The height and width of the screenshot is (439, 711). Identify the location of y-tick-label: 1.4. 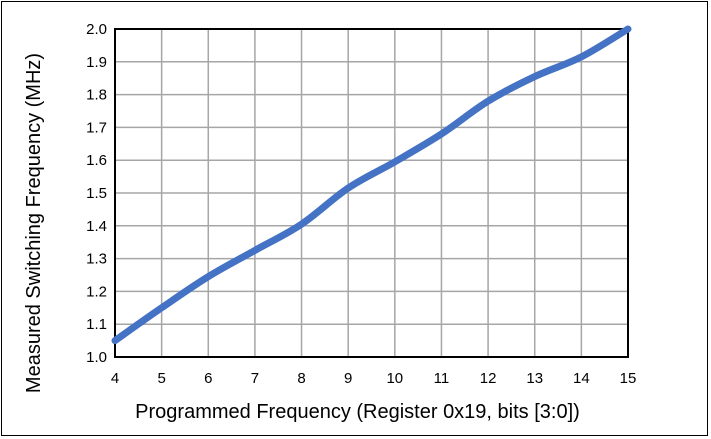
(96, 226).